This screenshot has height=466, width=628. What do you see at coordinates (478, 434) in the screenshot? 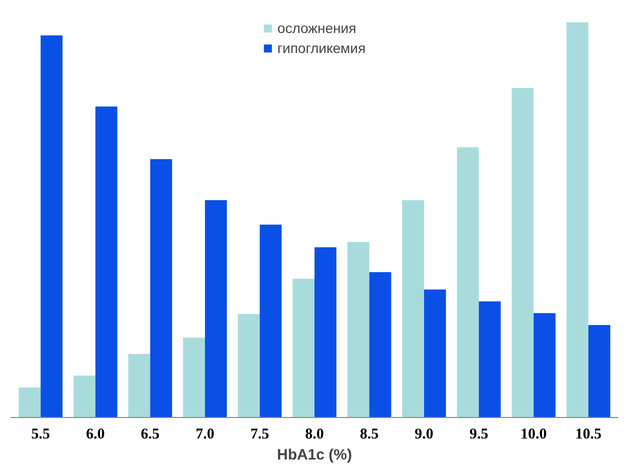
I see `x-tick-label: 9.5` at bounding box center [478, 434].